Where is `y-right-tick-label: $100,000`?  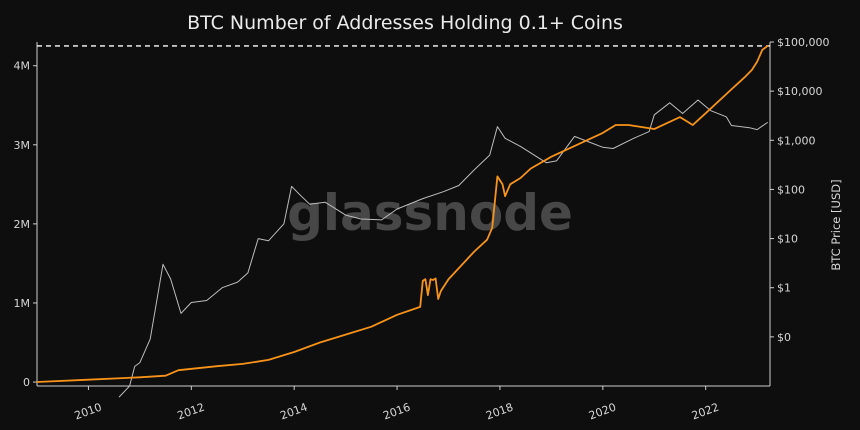 y-right-tick-label: $100,000 is located at coordinates (803, 42).